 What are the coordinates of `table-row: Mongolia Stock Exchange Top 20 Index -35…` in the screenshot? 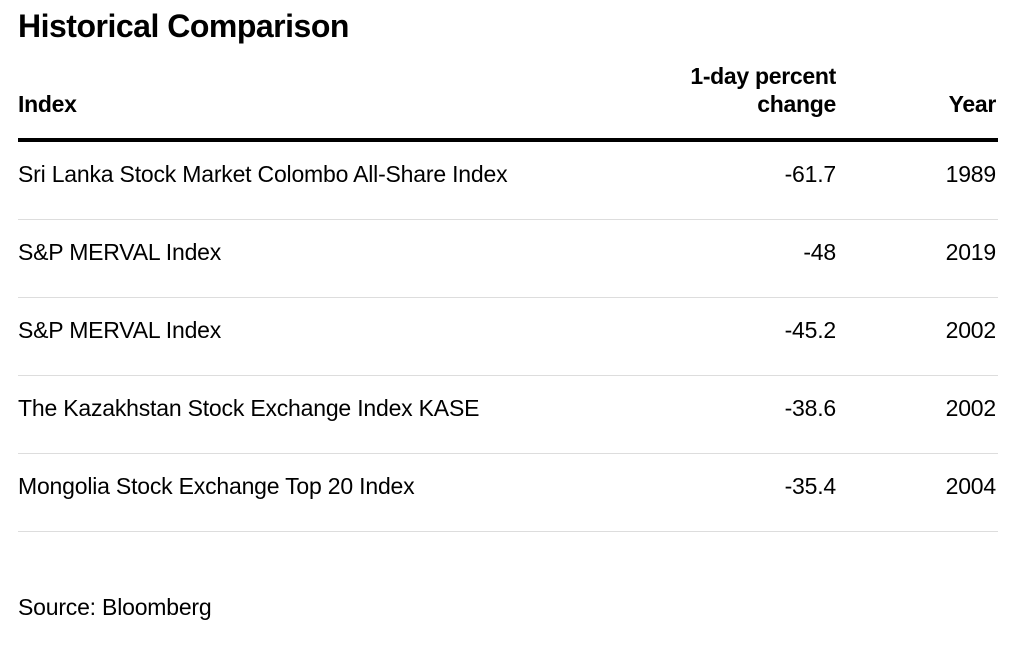 It's located at (508, 493).